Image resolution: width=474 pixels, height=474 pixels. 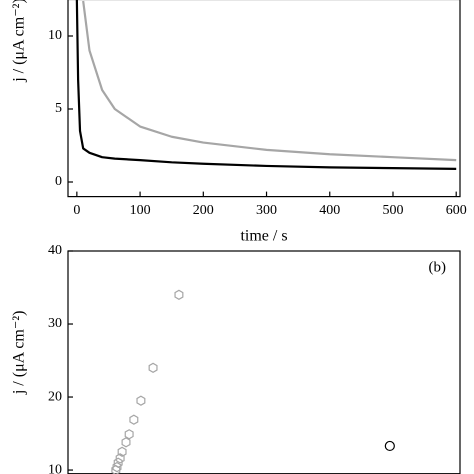 What do you see at coordinates (140, 210) in the screenshot?
I see `x-tick-label: 100` at bounding box center [140, 210].